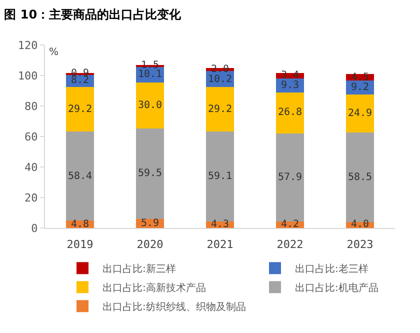 The image size is (420, 333). Describe the element at coordinates (28, 75) in the screenshot. I see `y-tick-label: 100` at that location.